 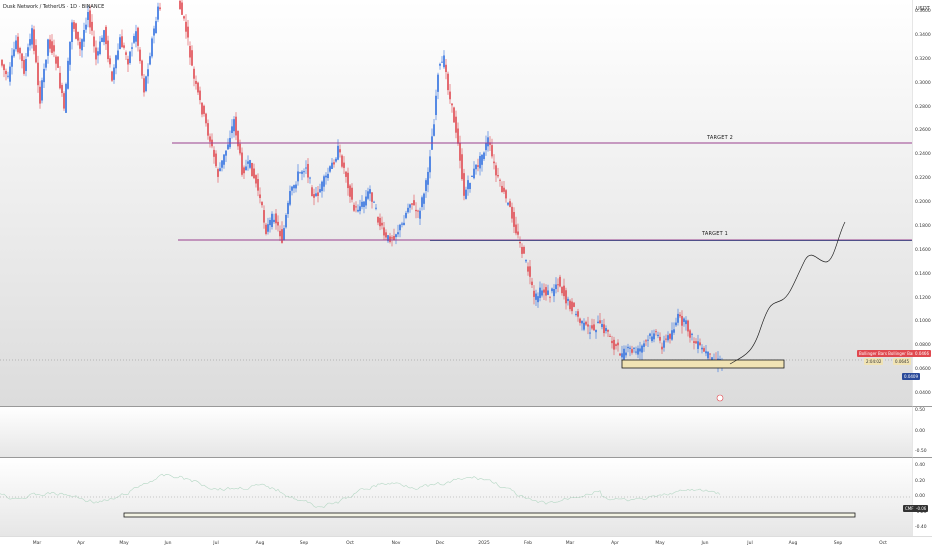 I want to click on indicator-label-tag: Bollinger Bars Bollinger Bars Bools, so click(x=894, y=353).